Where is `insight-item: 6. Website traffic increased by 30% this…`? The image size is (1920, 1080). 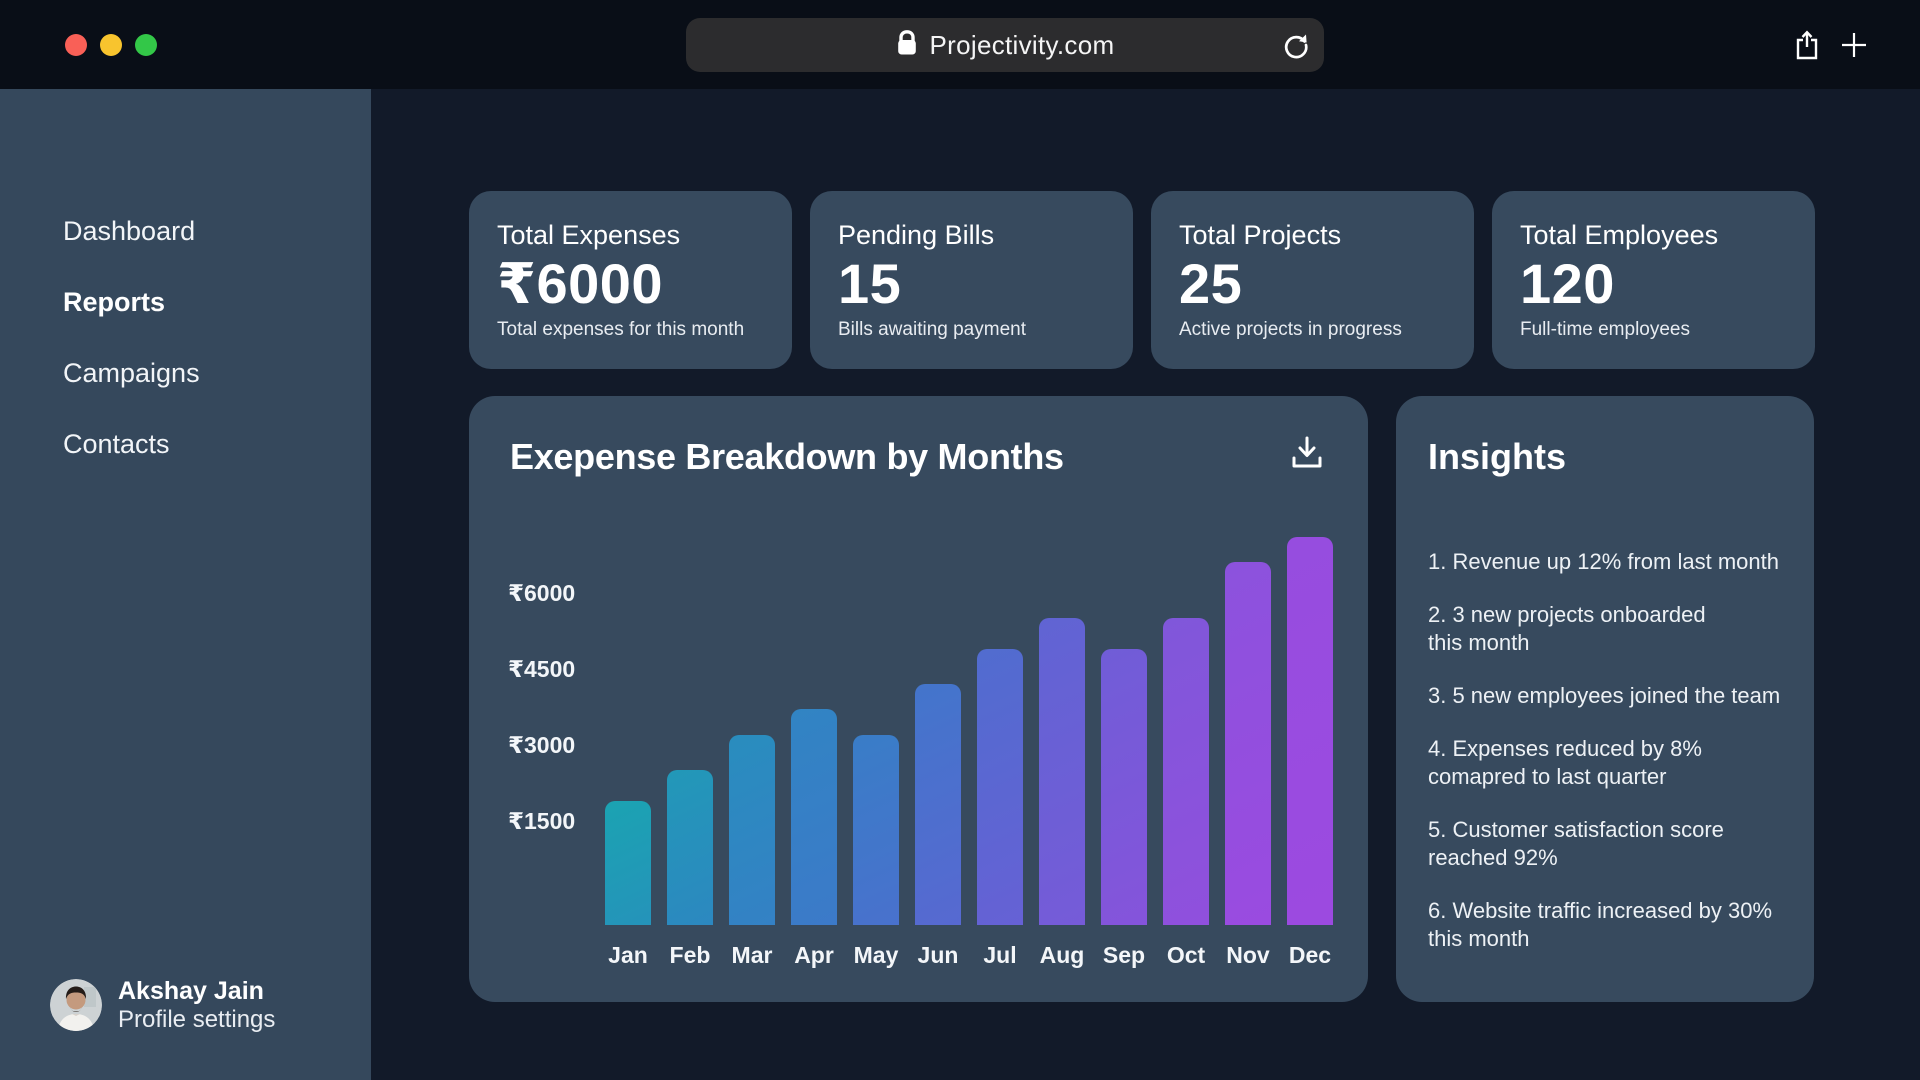 insight-item: 6. Website traffic increased by 30% this… is located at coordinates (1600, 924).